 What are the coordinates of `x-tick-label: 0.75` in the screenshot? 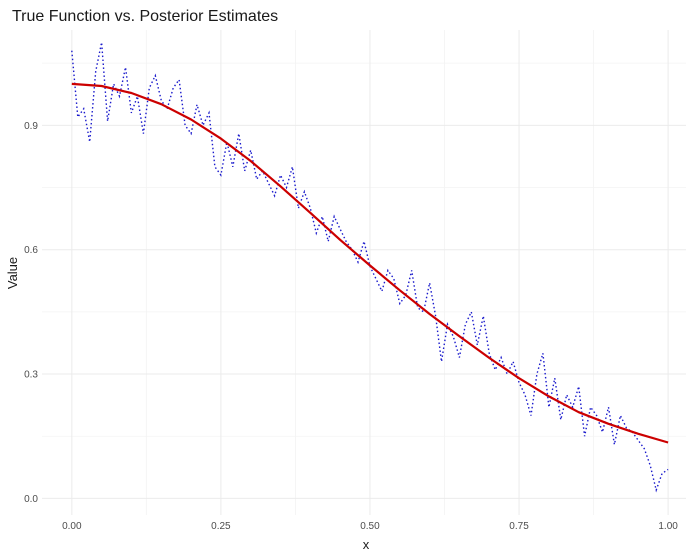 It's located at (519, 526).